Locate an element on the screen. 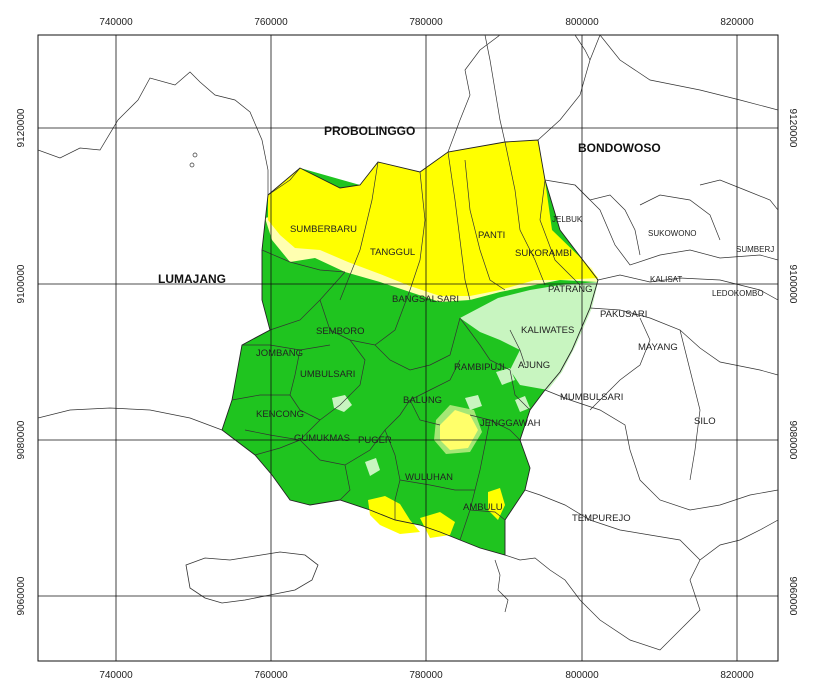  label-puger: PUGER is located at coordinates (375, 440).